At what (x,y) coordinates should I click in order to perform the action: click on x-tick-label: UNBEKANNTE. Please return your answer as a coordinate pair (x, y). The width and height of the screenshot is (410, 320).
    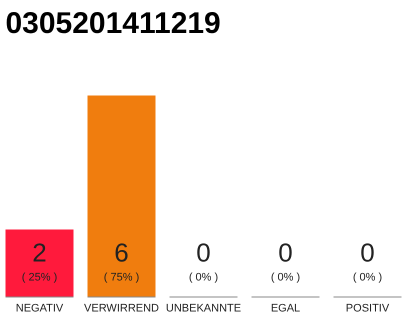
    Looking at the image, I should click on (204, 308).